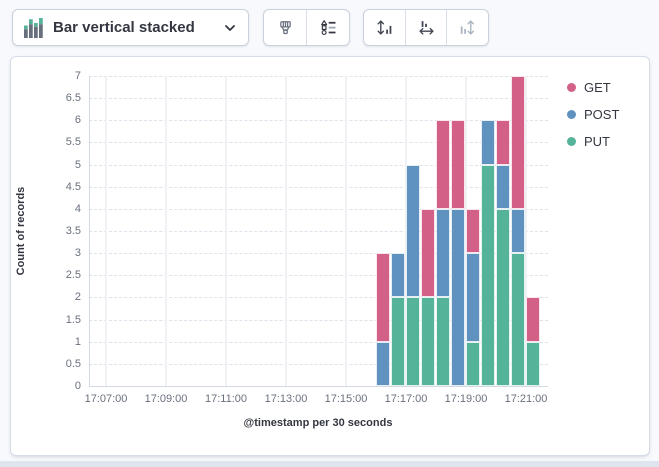  I want to click on x-axis-title: @timestamp per 30 seconds, so click(318, 423).